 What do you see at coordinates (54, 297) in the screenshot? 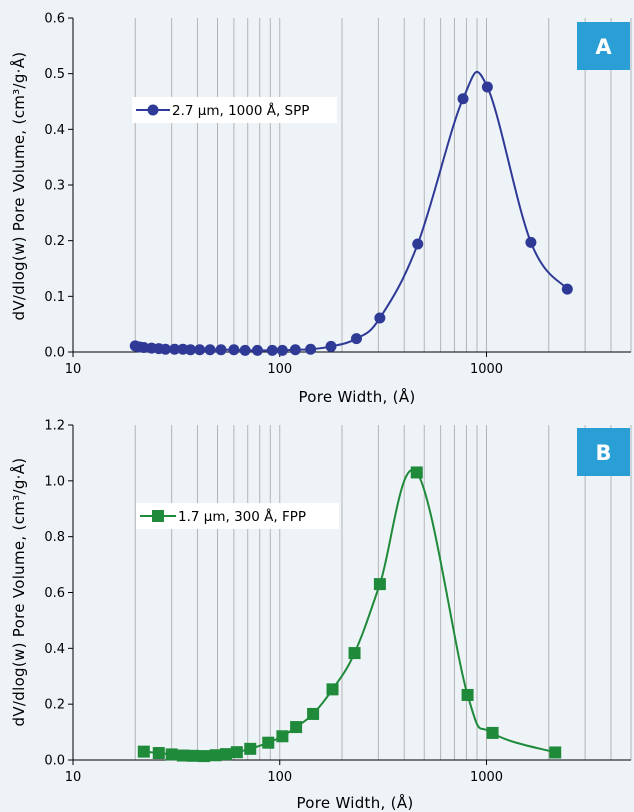
I see `y-tick-label: 0.1` at bounding box center [54, 297].